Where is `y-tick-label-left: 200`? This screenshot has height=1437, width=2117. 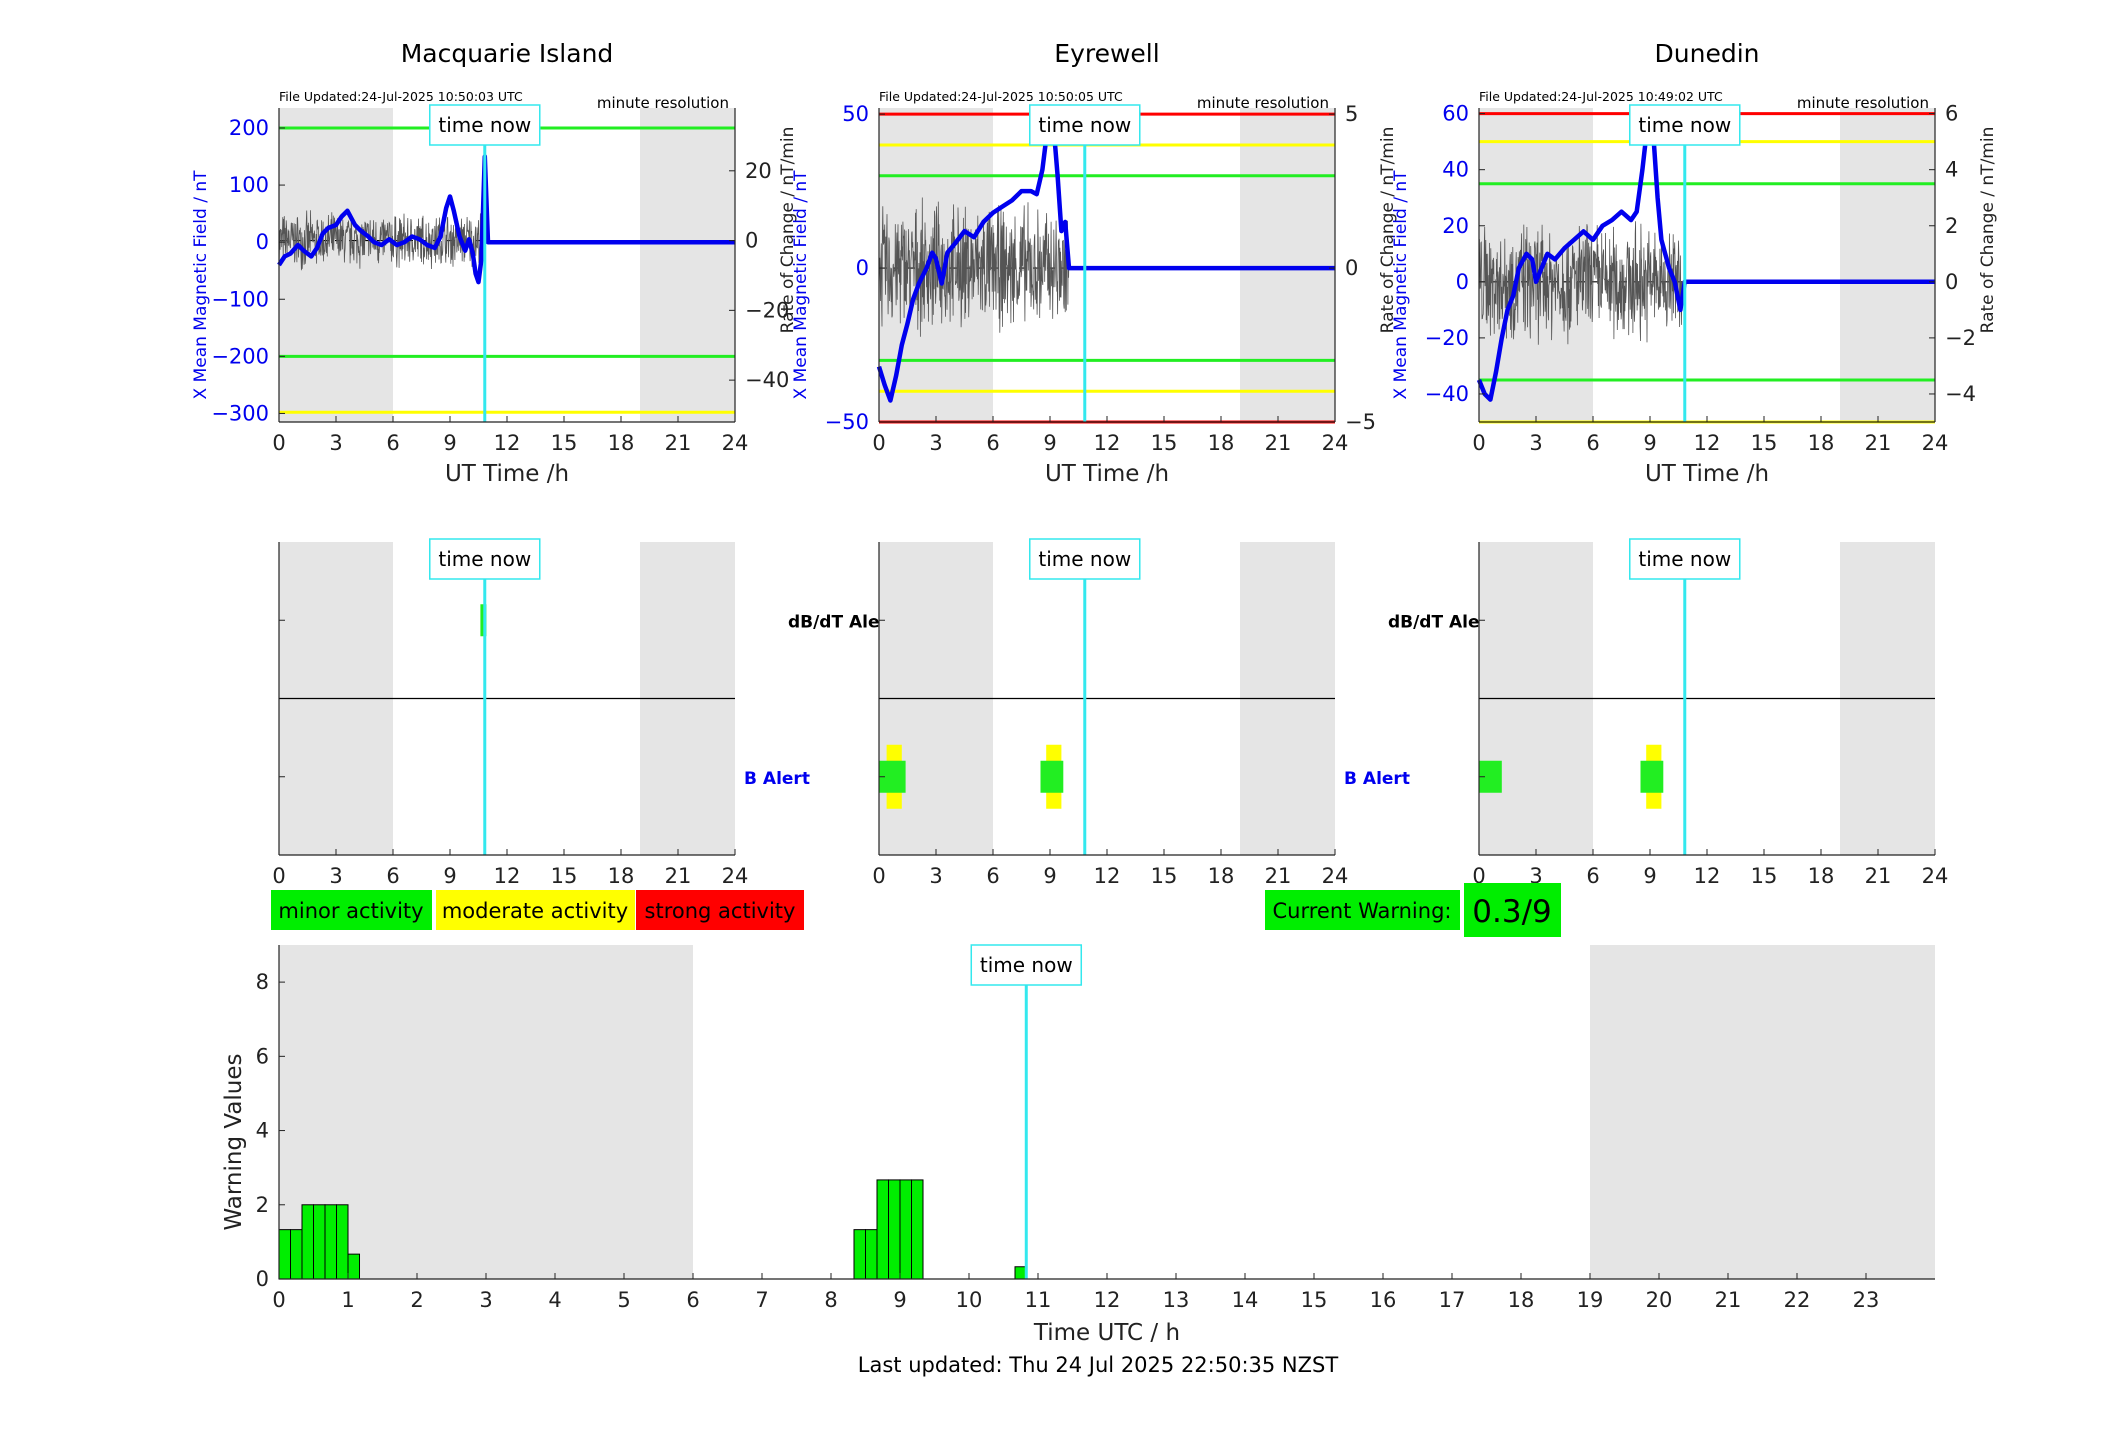
y-tick-label-left: 200 is located at coordinates (249, 128).